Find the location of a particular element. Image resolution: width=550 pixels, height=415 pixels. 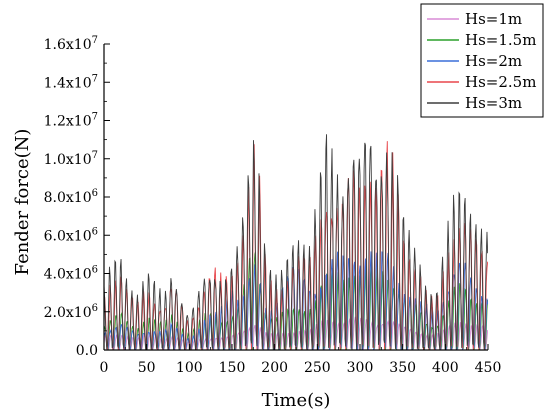

legend-label: Hs=1.5m is located at coordinates (500, 40).